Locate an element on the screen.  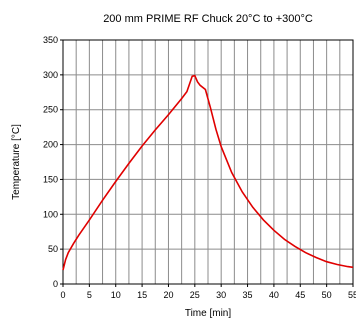
y-tick-label: 300 is located at coordinates (50, 75).